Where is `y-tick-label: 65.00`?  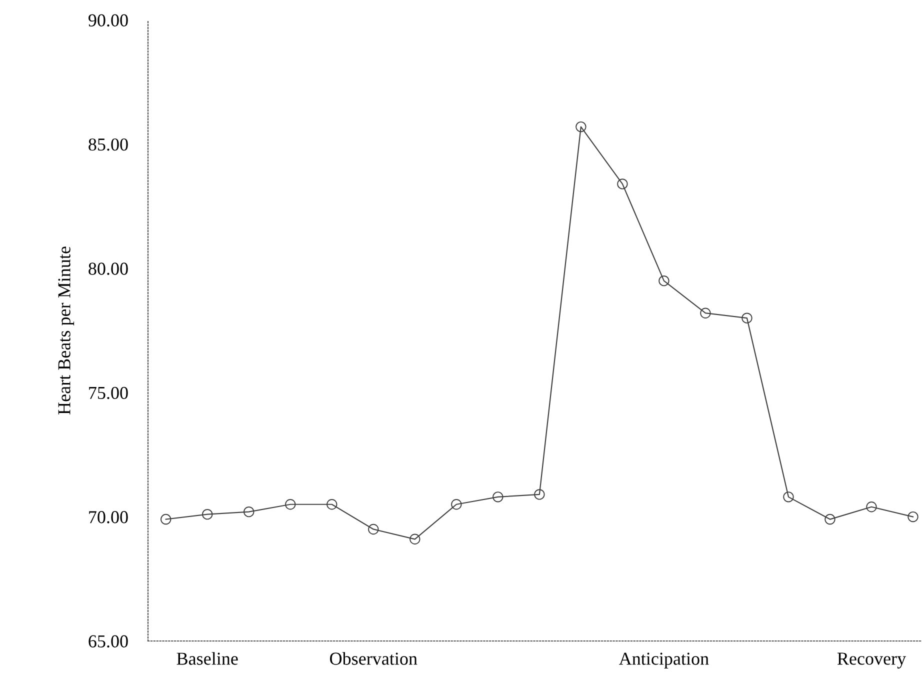
y-tick-label: 65.00 is located at coordinates (108, 641).